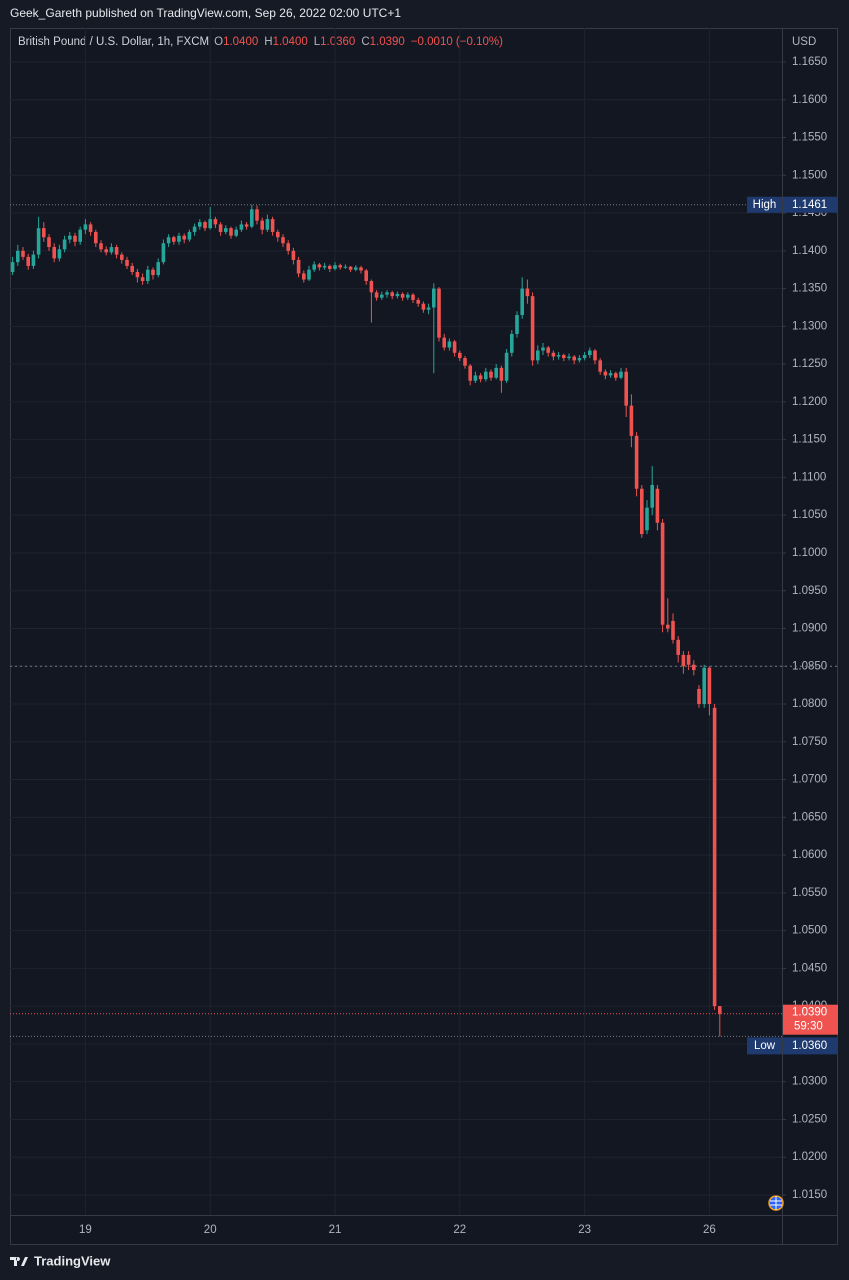 The image size is (849, 1280). What do you see at coordinates (290, 42) in the screenshot?
I see `legend-high: 1.0400` at bounding box center [290, 42].